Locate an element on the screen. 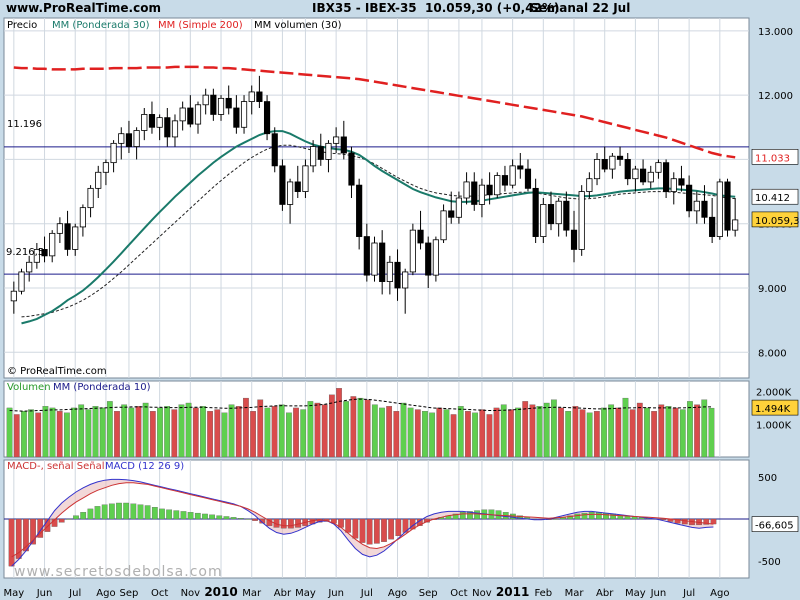 The height and width of the screenshot is (600, 800). last-price: 10.059,30 (+0,42%) is located at coordinates (492, 8).